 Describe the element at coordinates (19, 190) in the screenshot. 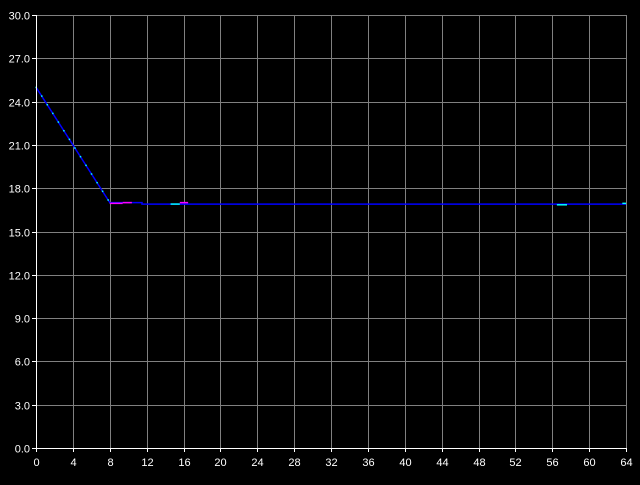

I see `y-tick-label: 18.0` at that location.